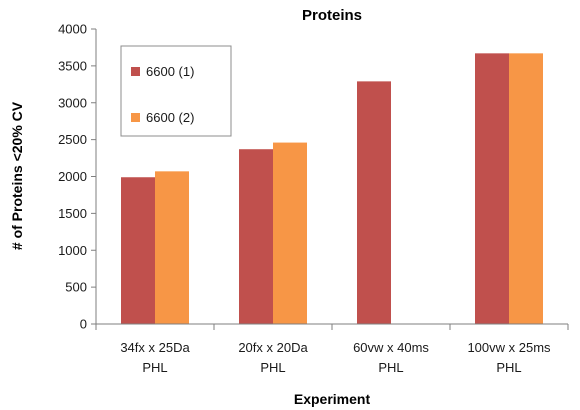 This screenshot has height=410, width=580. What do you see at coordinates (72, 213) in the screenshot?
I see `y-tick-label: 1500` at bounding box center [72, 213].